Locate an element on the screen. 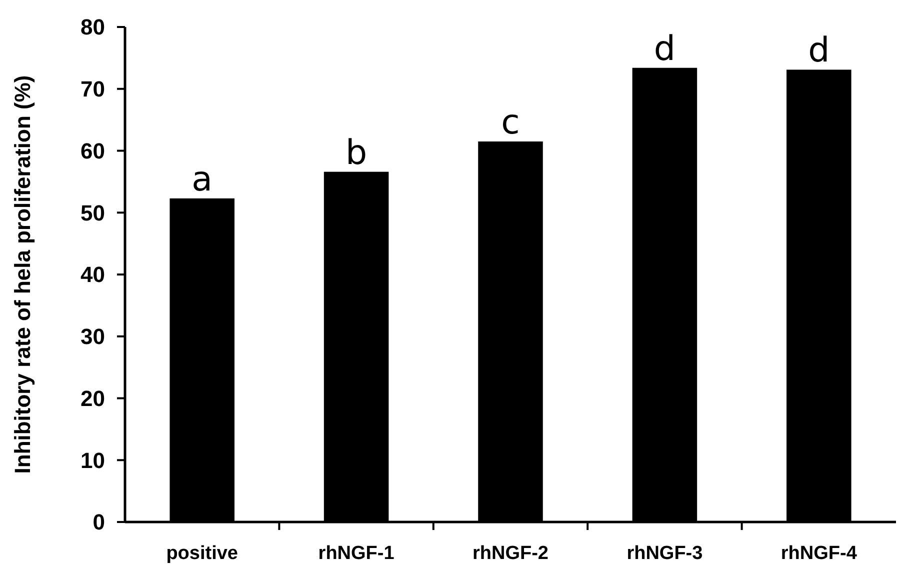  x-tick-label: positive is located at coordinates (202, 553).